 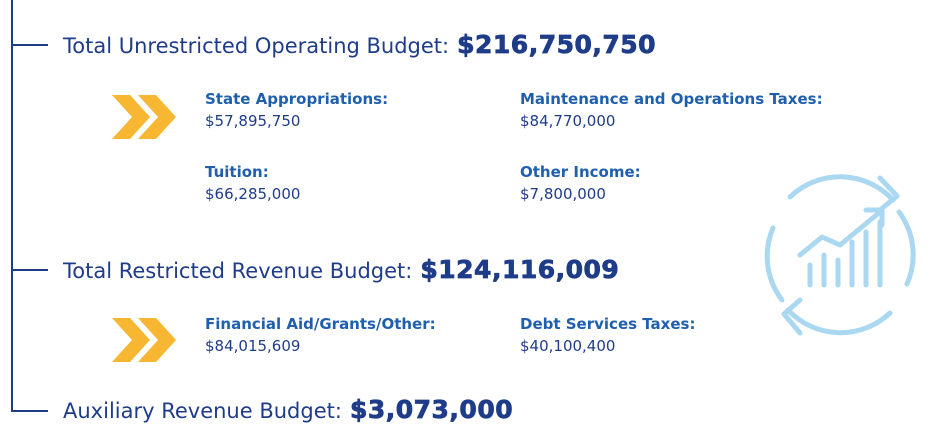 What do you see at coordinates (144, 228) in the screenshot?
I see `chevrons` at bounding box center [144, 228].